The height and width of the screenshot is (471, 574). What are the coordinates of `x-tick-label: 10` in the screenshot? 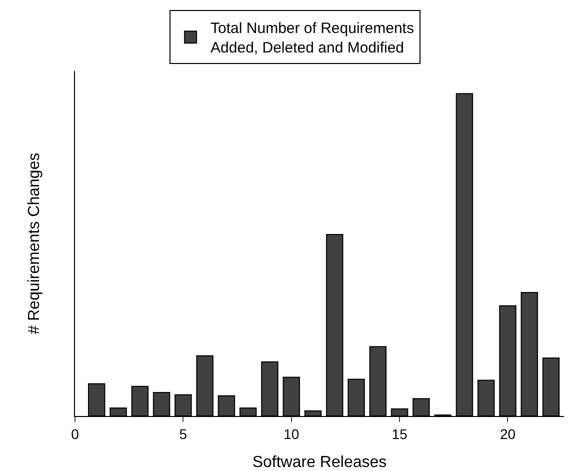 It's located at (292, 434).